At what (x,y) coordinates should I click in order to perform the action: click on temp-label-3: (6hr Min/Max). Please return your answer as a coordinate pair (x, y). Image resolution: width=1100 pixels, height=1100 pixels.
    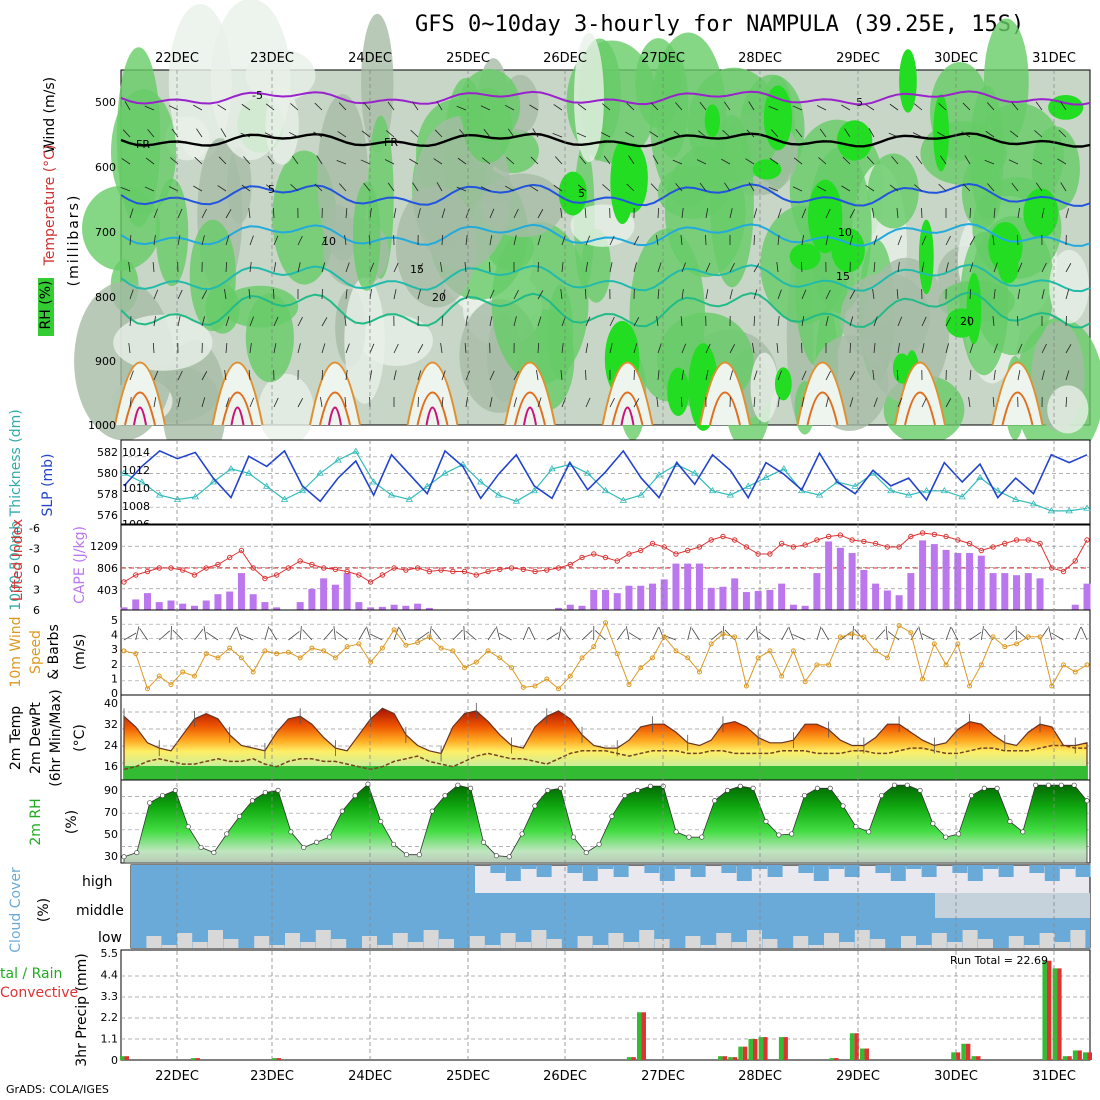
    Looking at the image, I should click on (56, 737).